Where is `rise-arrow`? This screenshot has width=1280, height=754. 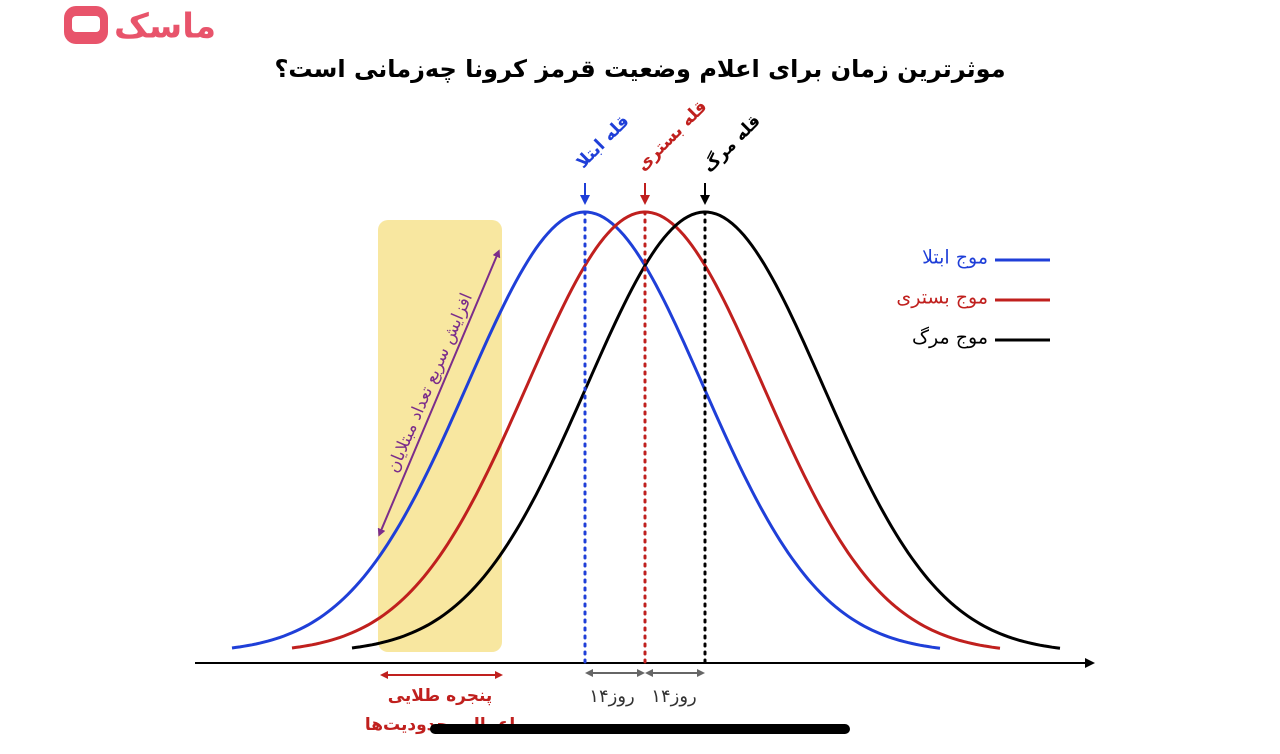
rise-arrow is located at coordinates (439, 393).